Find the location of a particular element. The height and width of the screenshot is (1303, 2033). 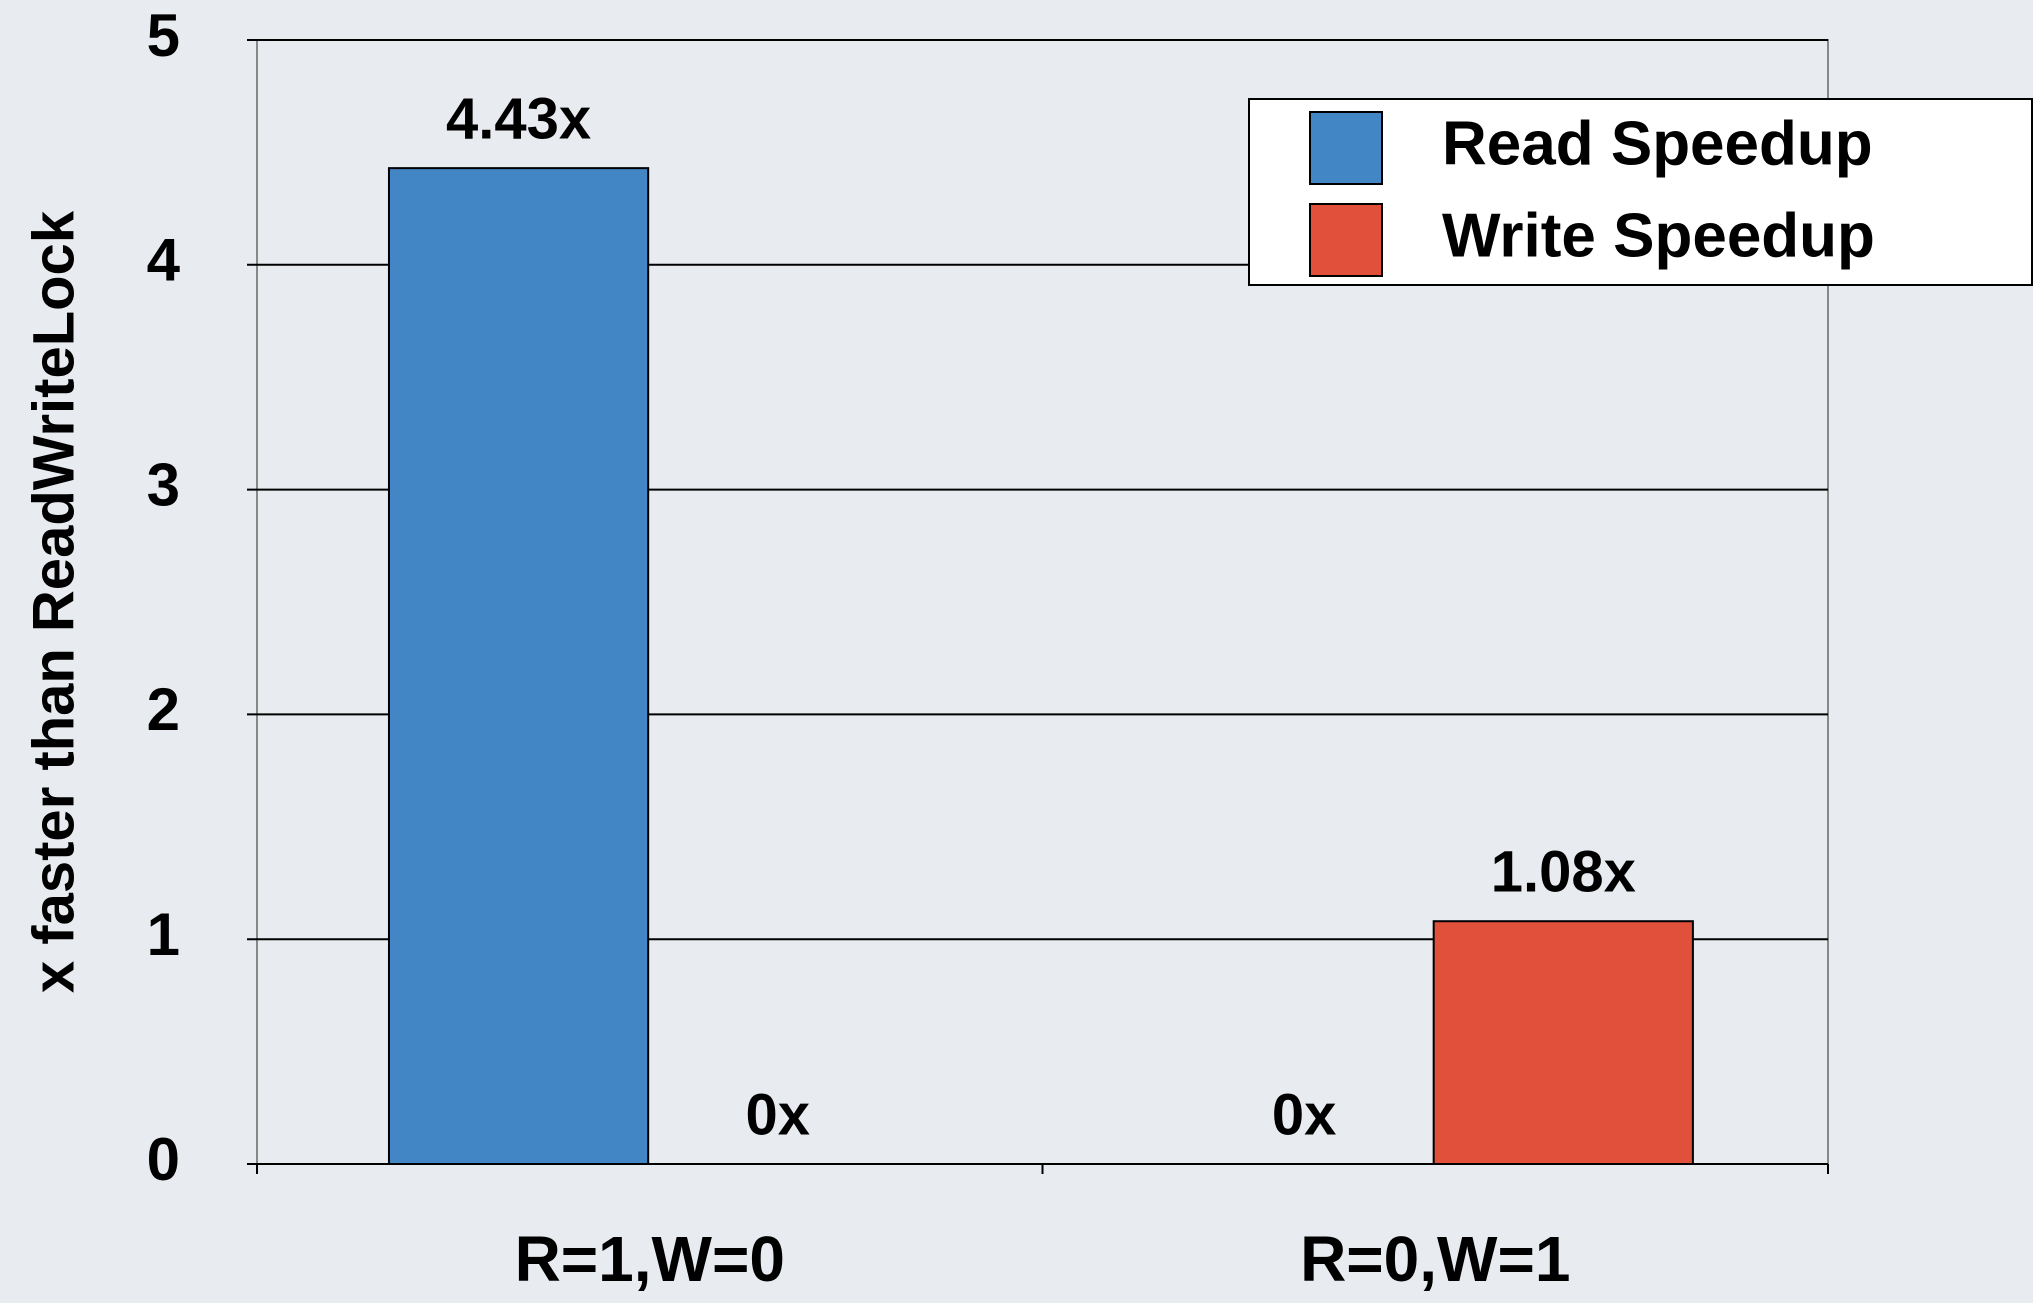

x-tick-label: R=0,W=1 is located at coordinates (1435, 1259).